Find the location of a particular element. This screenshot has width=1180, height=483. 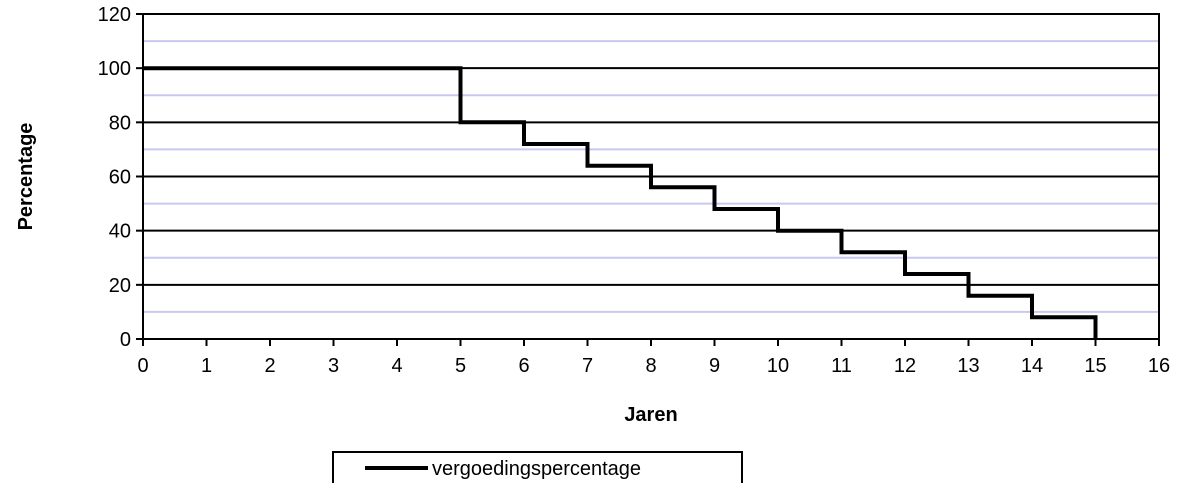

x-axis-title: Jaren is located at coordinates (650, 415).